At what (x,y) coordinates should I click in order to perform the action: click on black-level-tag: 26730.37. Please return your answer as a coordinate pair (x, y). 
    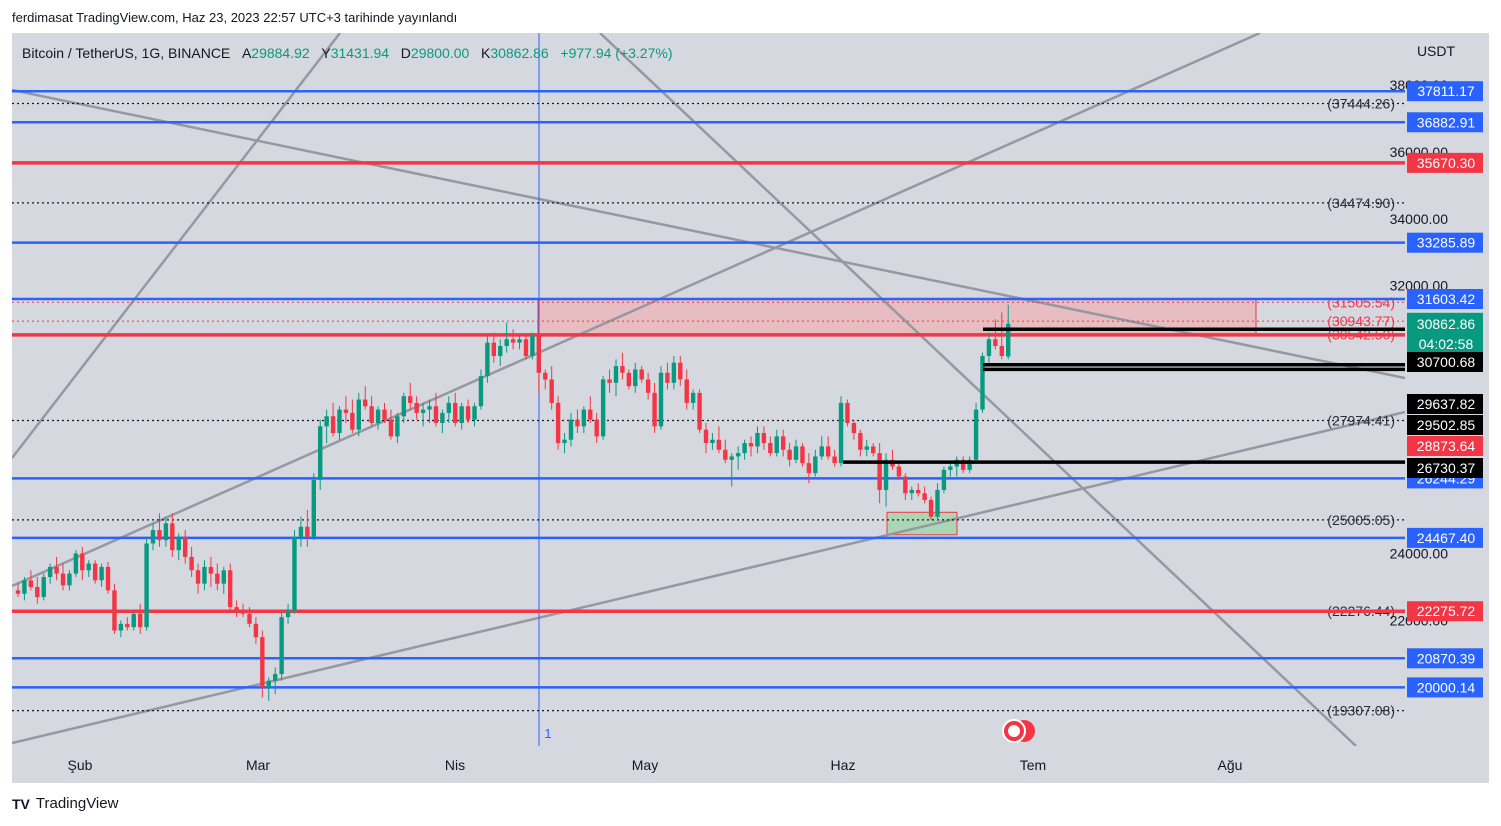
    Looking at the image, I should click on (1446, 468).